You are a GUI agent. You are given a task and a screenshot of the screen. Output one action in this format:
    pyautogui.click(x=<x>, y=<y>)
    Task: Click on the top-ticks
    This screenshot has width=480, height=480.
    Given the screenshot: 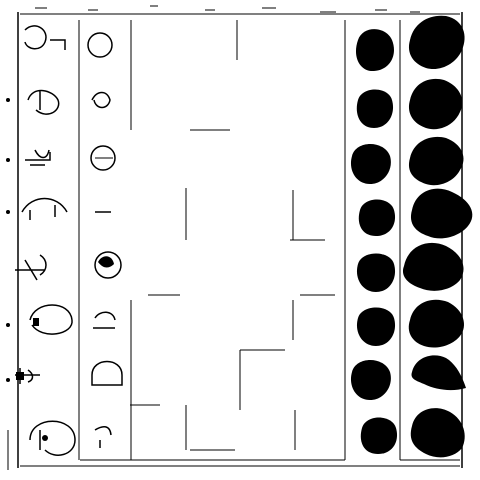 What is the action you would take?
    pyautogui.click(x=227, y=9)
    